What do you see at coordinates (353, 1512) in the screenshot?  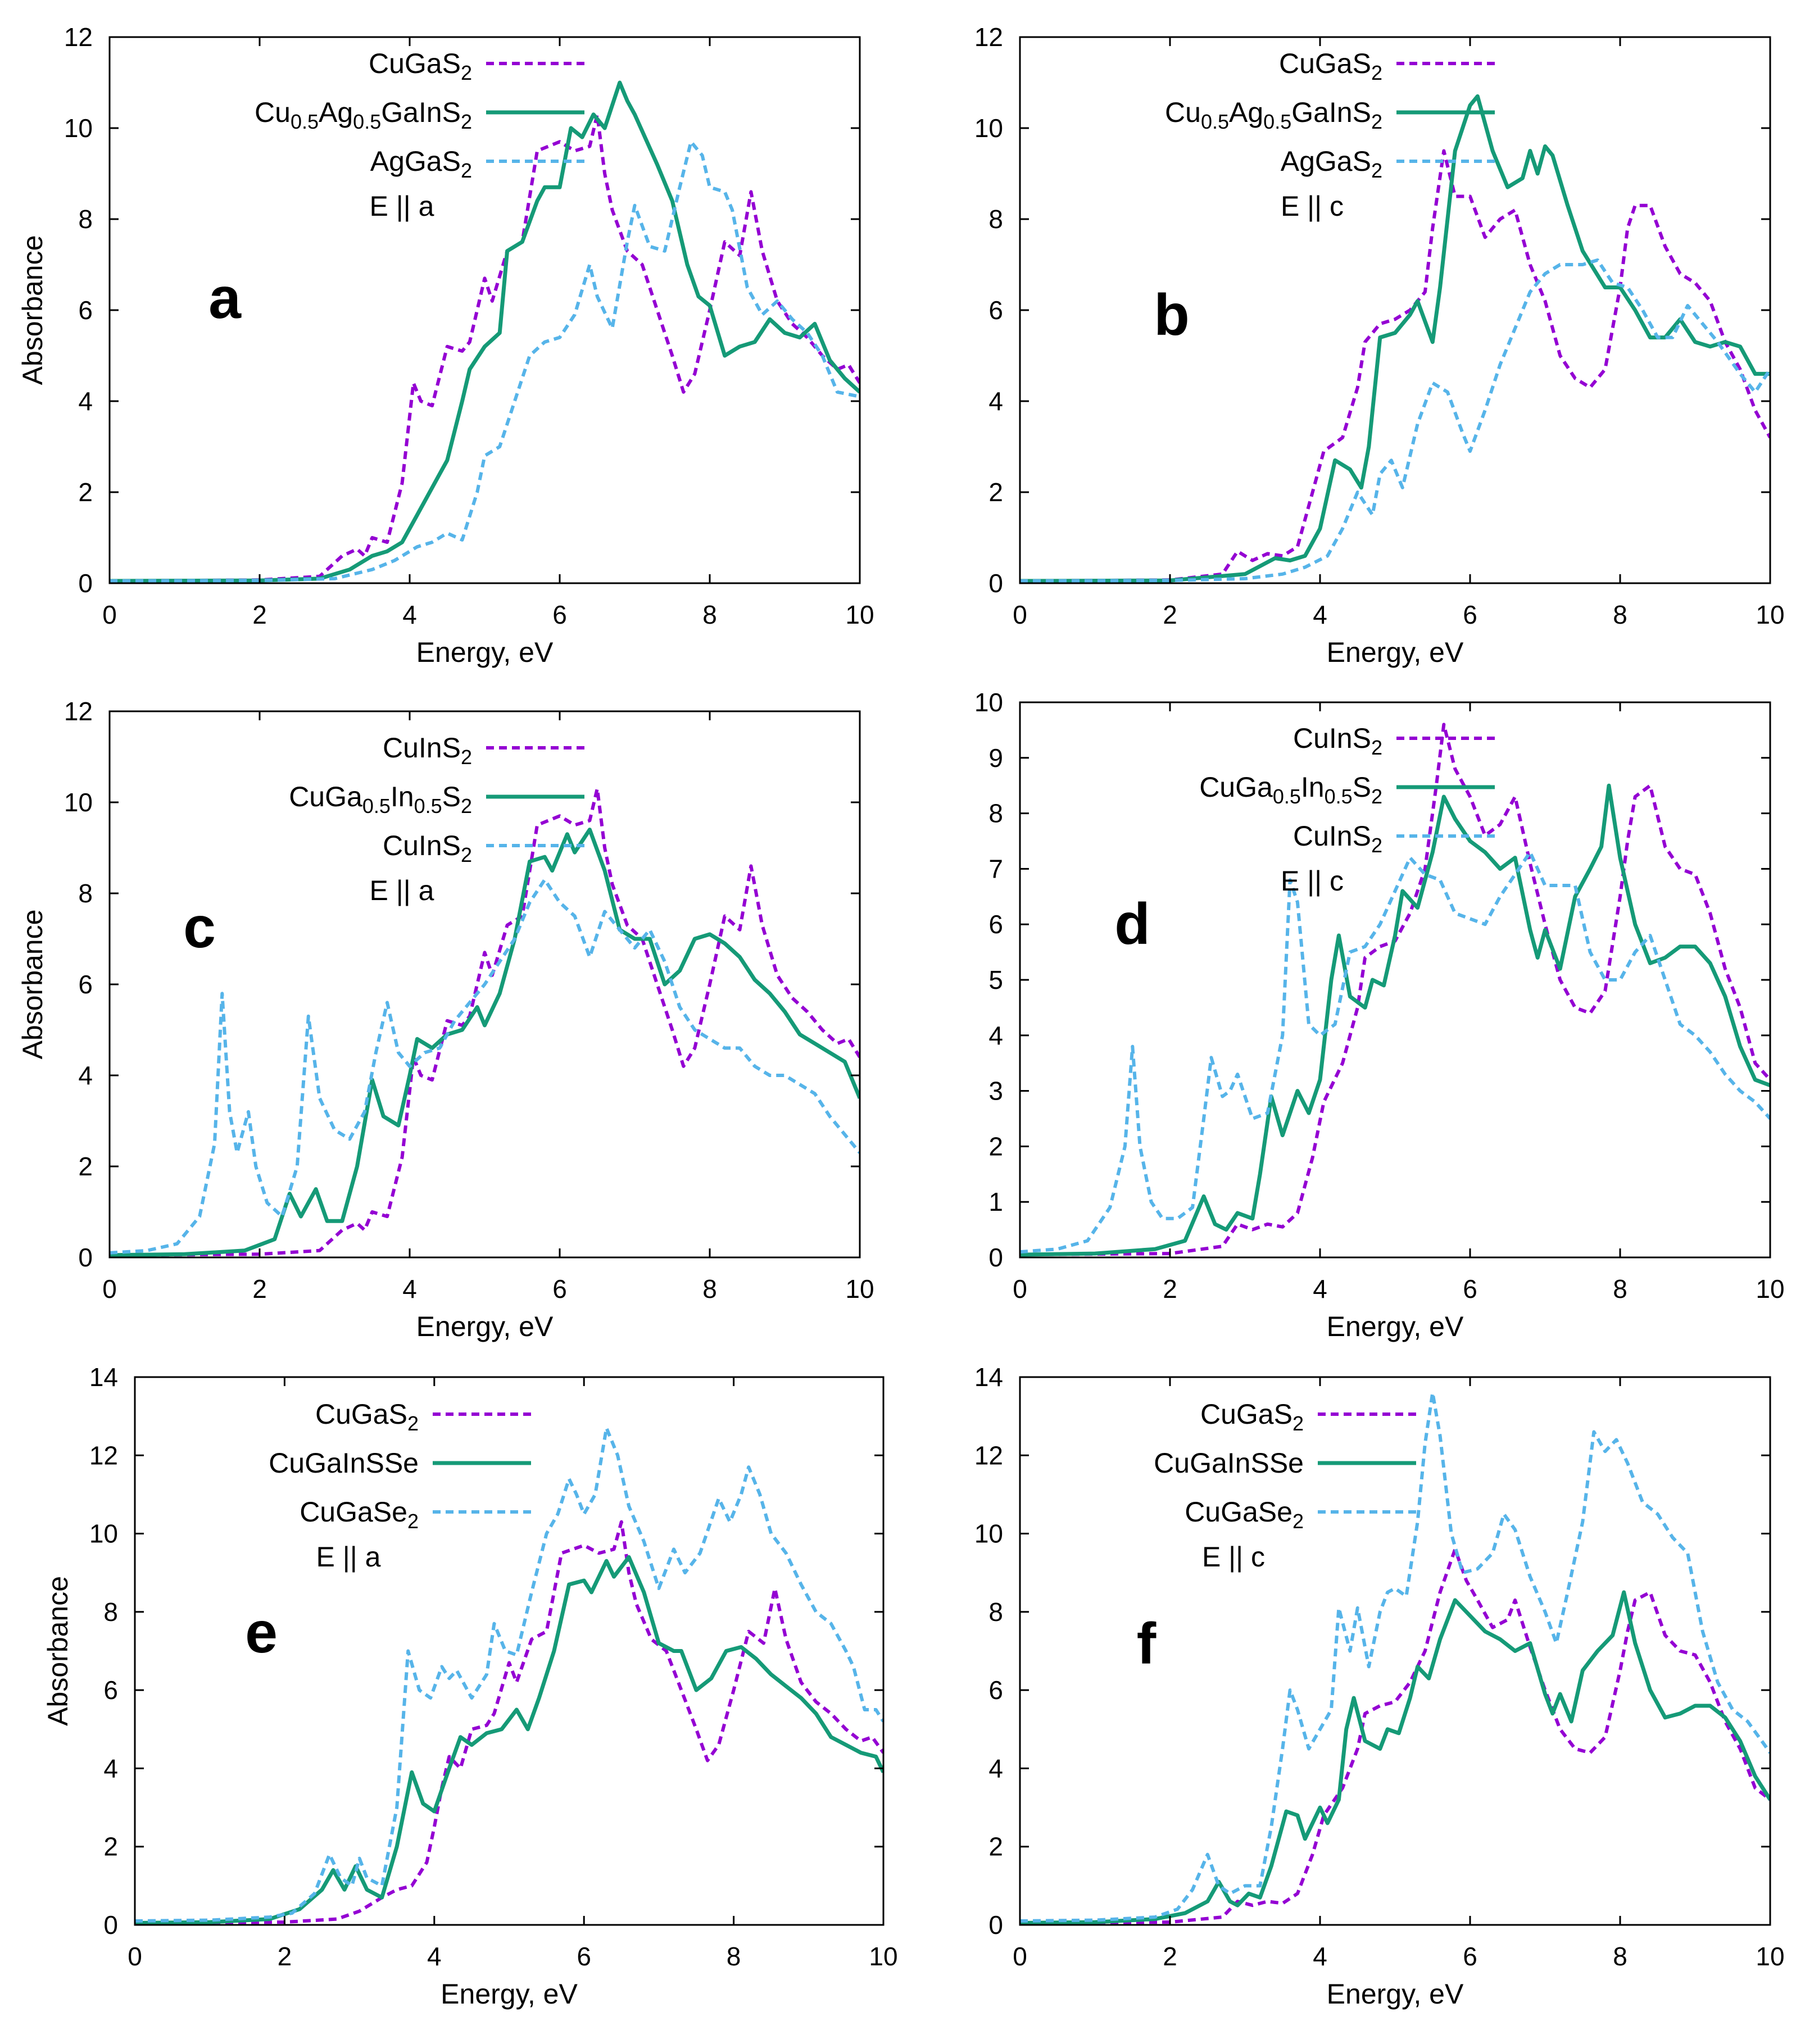 I see `legend-label-e-2-part-0: CuGaSe` at bounding box center [353, 1512].